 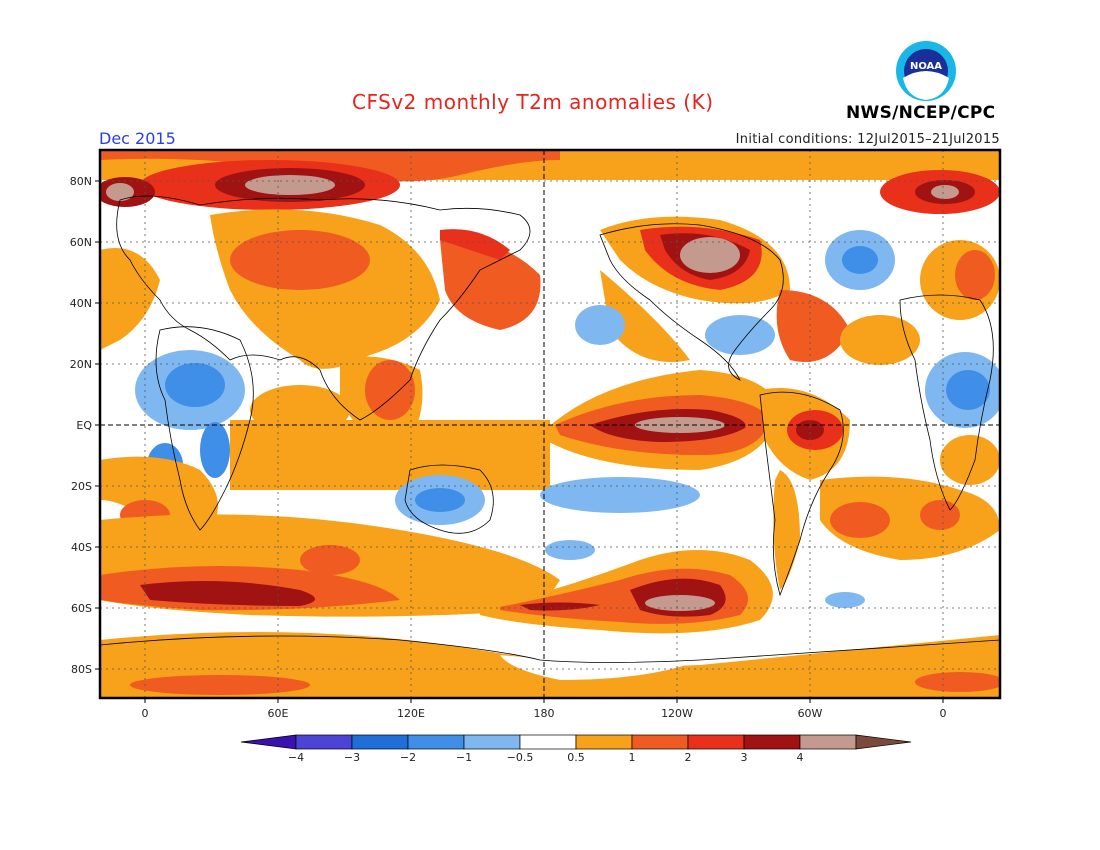 I want to click on chart-title: CFSv2 monthly T2m anomalies (K), so click(x=533, y=102).